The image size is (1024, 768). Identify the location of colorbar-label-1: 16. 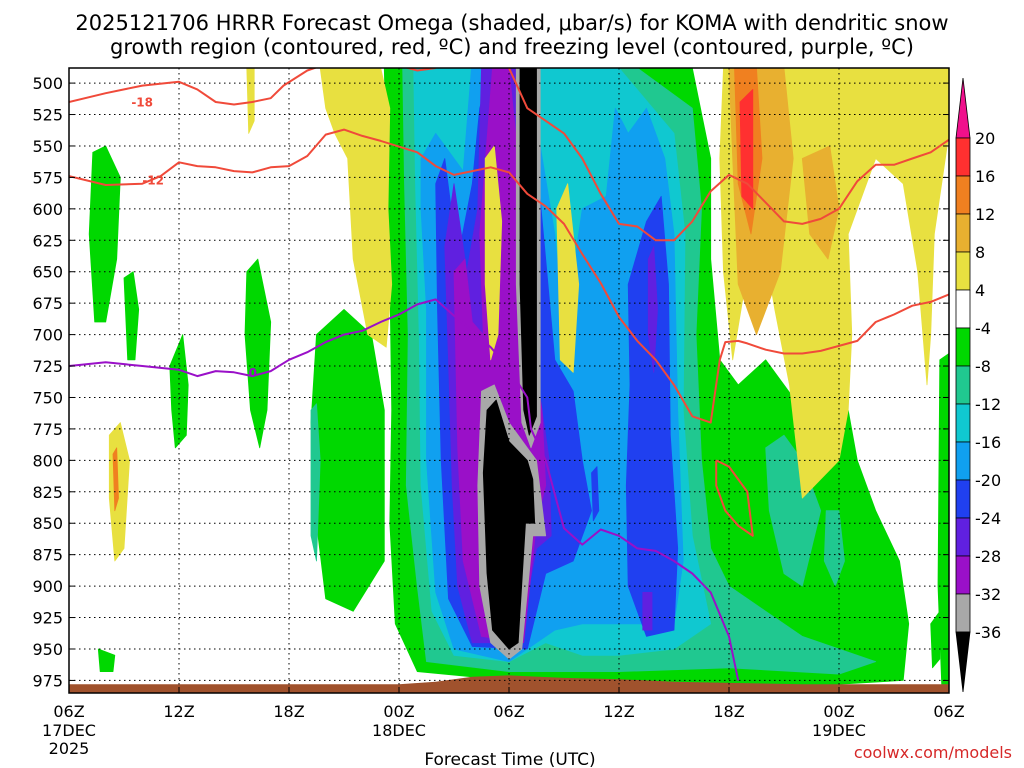
(985, 176).